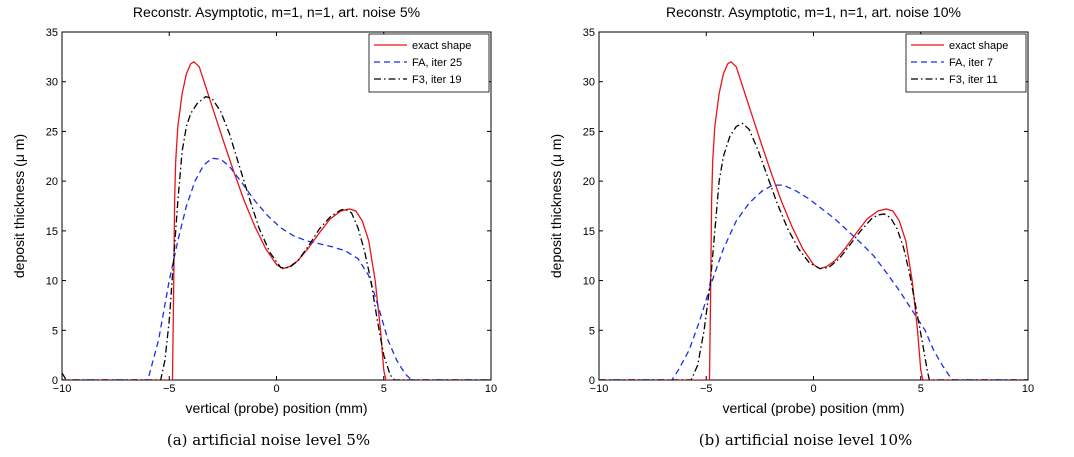 This screenshot has width=1074, height=457. I want to click on caption-a: (a) artificial noise level 5%, so click(268, 440).